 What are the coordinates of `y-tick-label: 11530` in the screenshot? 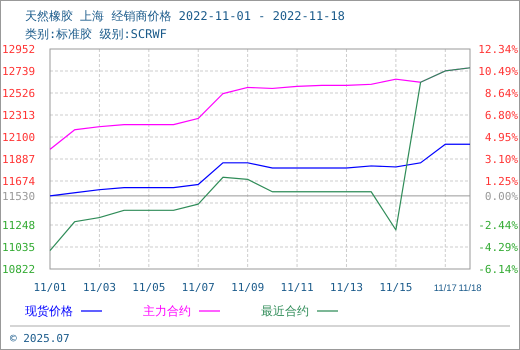 It's located at (19, 196).